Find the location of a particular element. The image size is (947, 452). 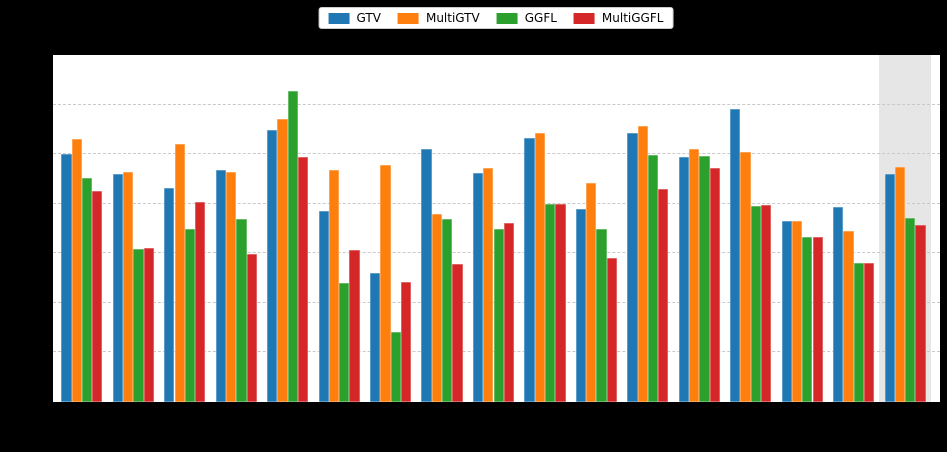

legend-entry-ggfl: GGFL is located at coordinates (526, 18).